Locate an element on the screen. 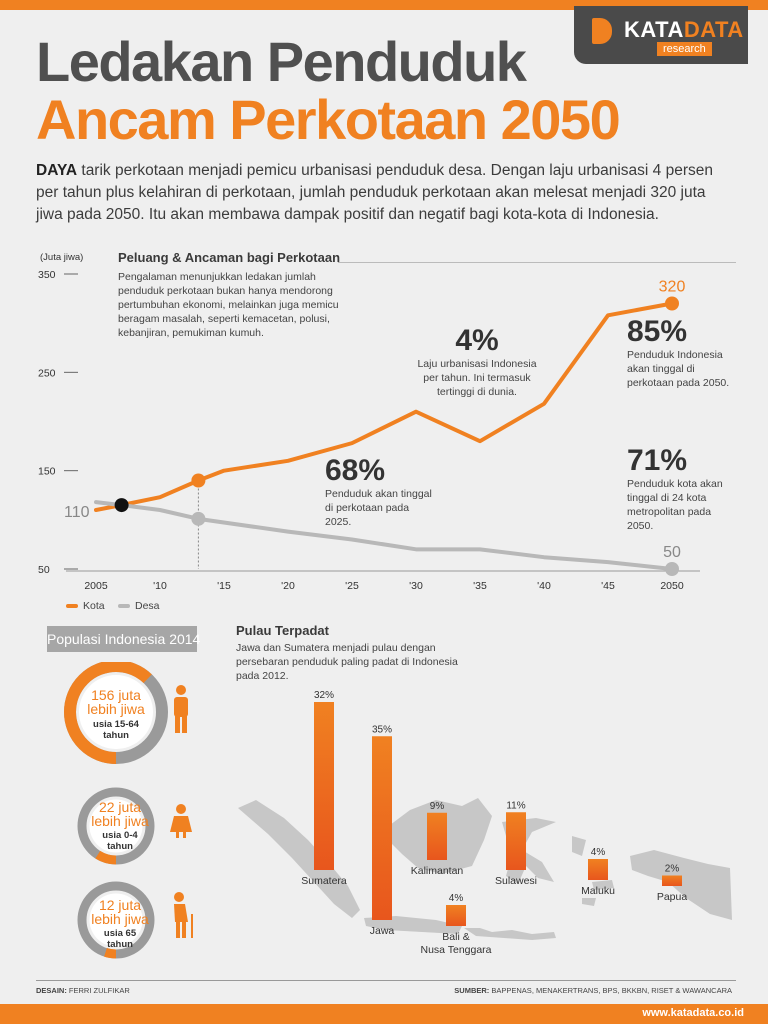  legend-desa: Desa is located at coordinates (139, 606).